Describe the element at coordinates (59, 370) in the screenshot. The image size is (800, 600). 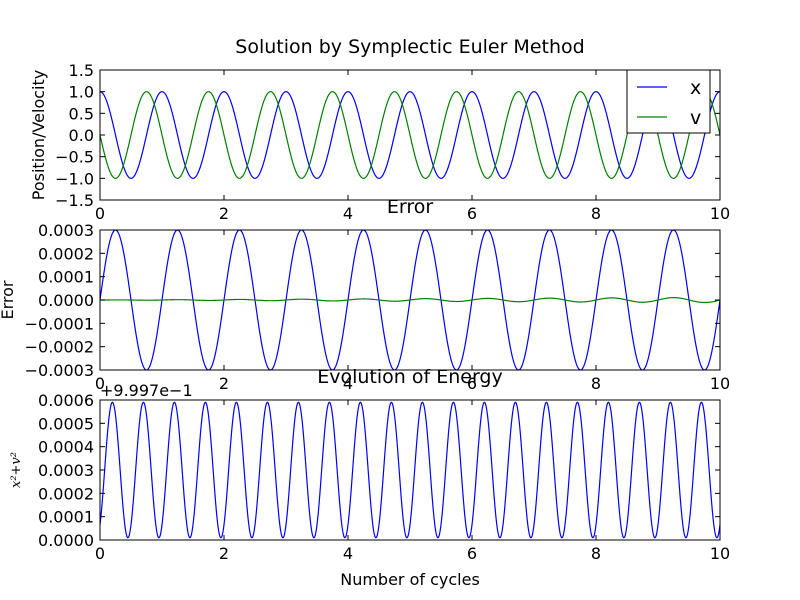
I see `y-tick-label: −0.0003` at that location.